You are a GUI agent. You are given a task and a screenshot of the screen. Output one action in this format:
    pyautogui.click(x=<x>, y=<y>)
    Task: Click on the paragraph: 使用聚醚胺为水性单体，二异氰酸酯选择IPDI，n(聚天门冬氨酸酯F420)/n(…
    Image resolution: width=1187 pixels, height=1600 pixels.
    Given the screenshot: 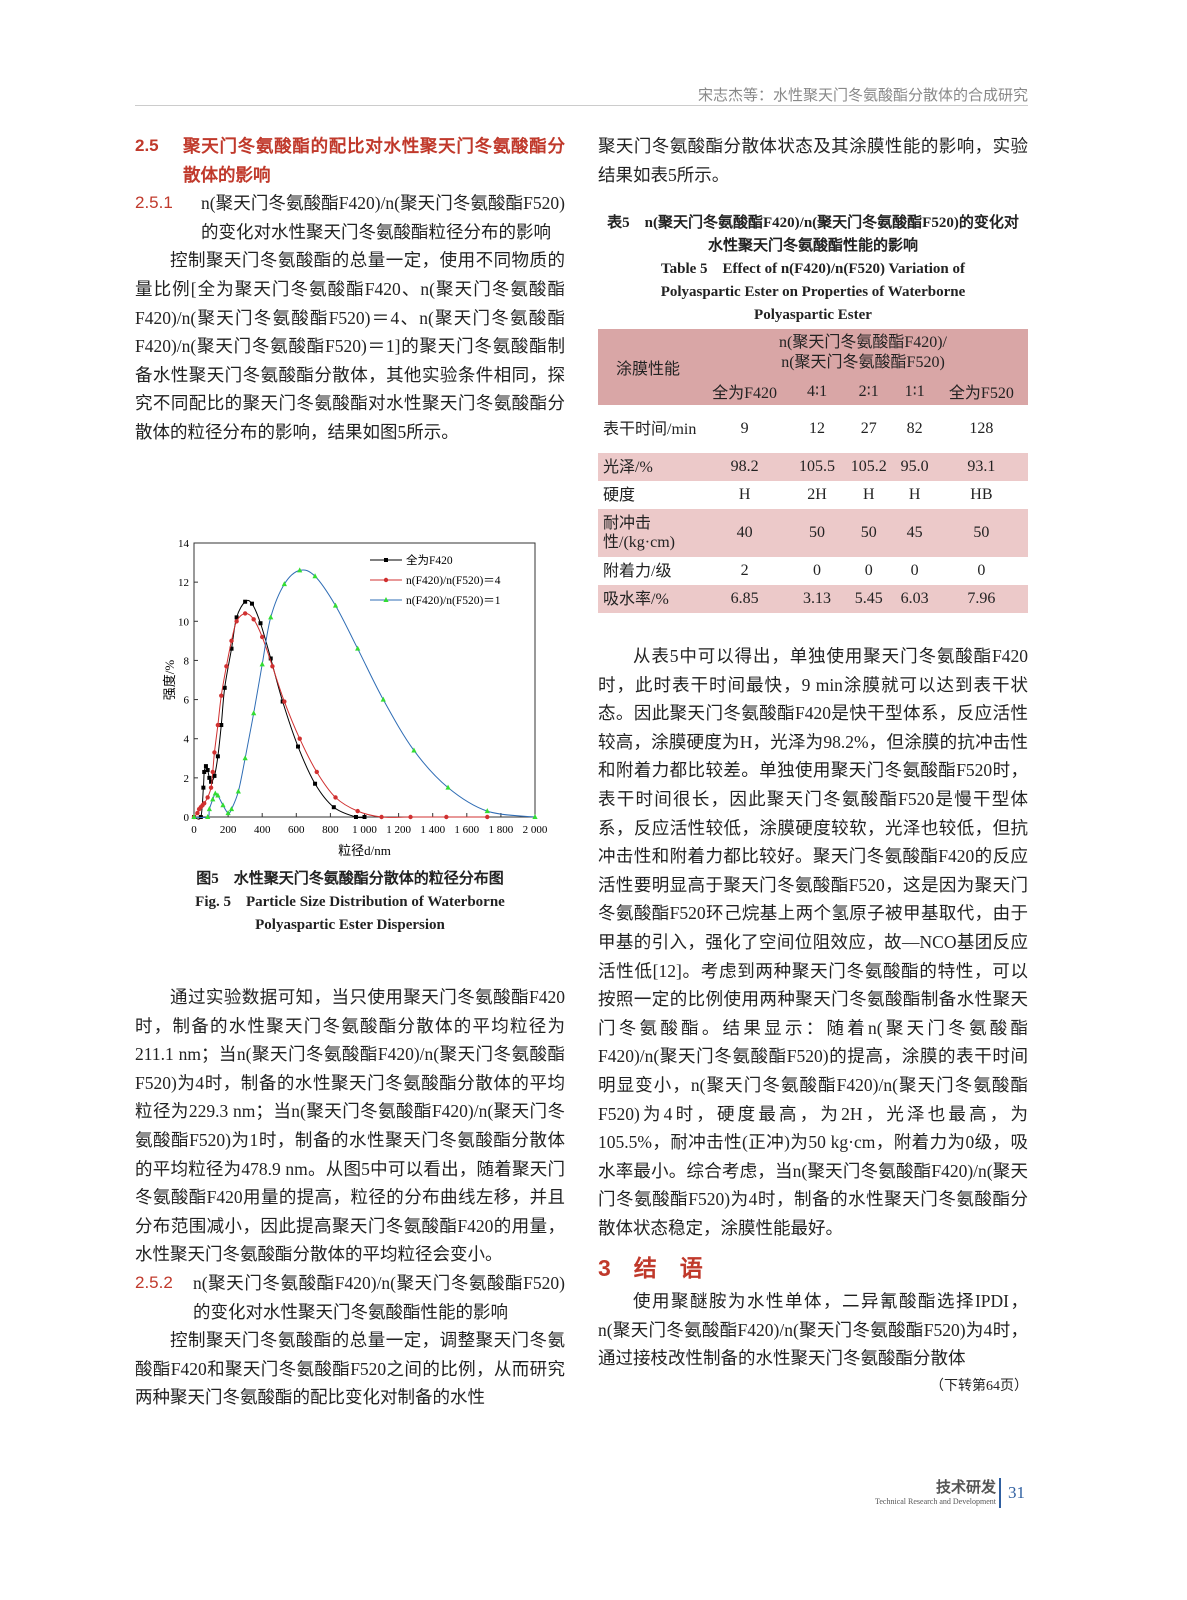 What is the action you would take?
    pyautogui.click(x=813, y=1330)
    